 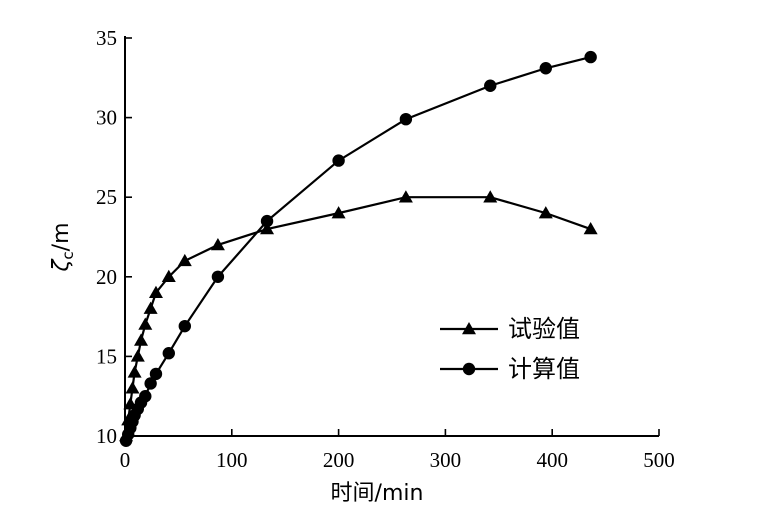 What do you see at coordinates (659, 460) in the screenshot?
I see `x-tick-label: 500` at bounding box center [659, 460].